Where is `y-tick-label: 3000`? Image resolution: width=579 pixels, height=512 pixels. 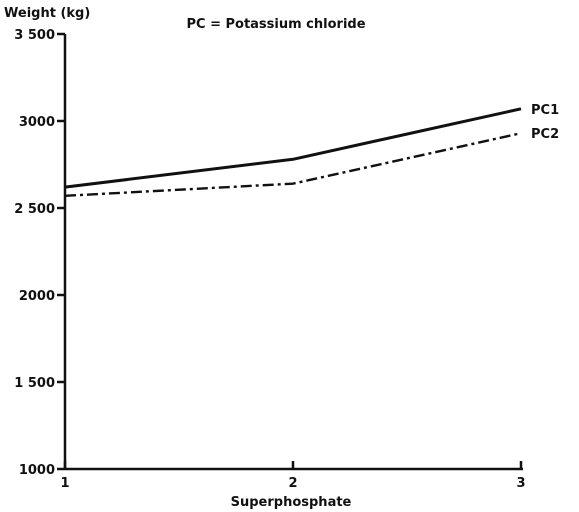
y-tick-label: 3000 is located at coordinates (37, 122).